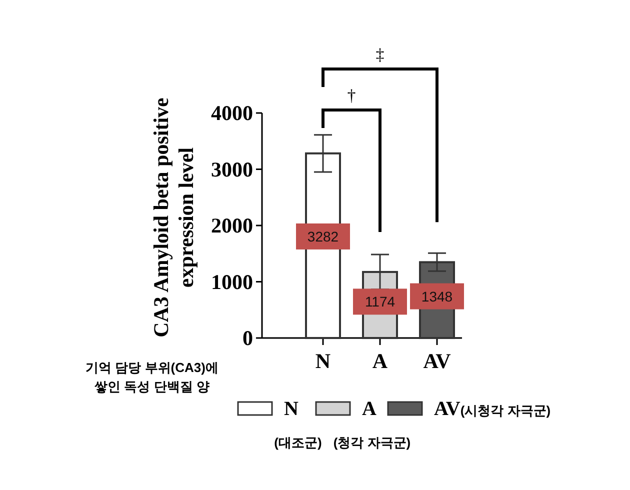 Image resolution: width=630 pixels, height=490 pixels. What do you see at coordinates (372, 442) in the screenshot?
I see `text: (청각 자극군)` at bounding box center [372, 442].